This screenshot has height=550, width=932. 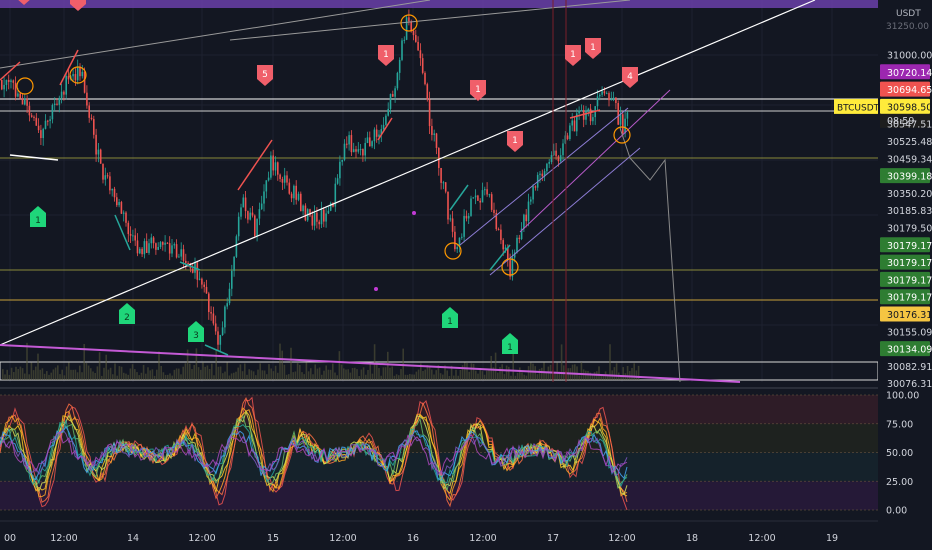 I want to click on projection-path, so click(x=650, y=255).